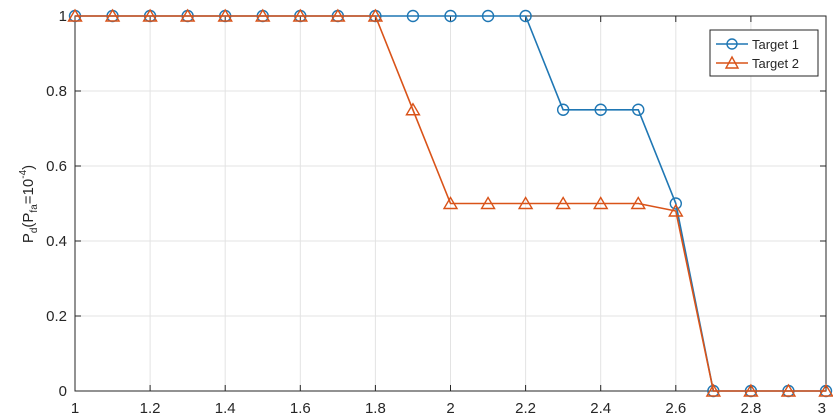 This screenshot has width=833, height=418. Describe the element at coordinates (63, 16) in the screenshot. I see `y-tick-label: 1` at that location.